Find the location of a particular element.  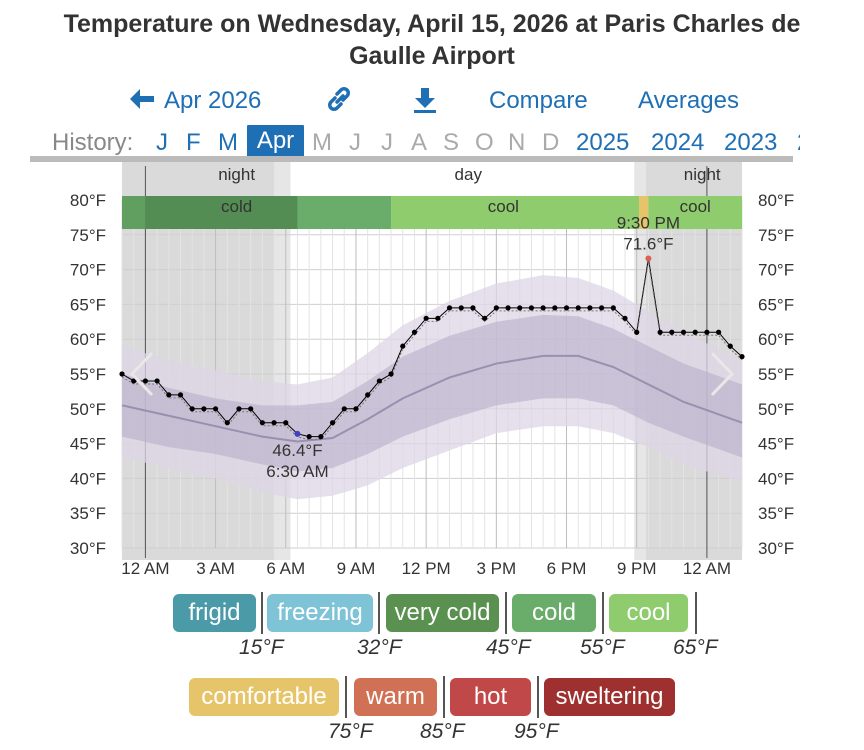

back-link-label: Apr 2026 is located at coordinates (213, 100).